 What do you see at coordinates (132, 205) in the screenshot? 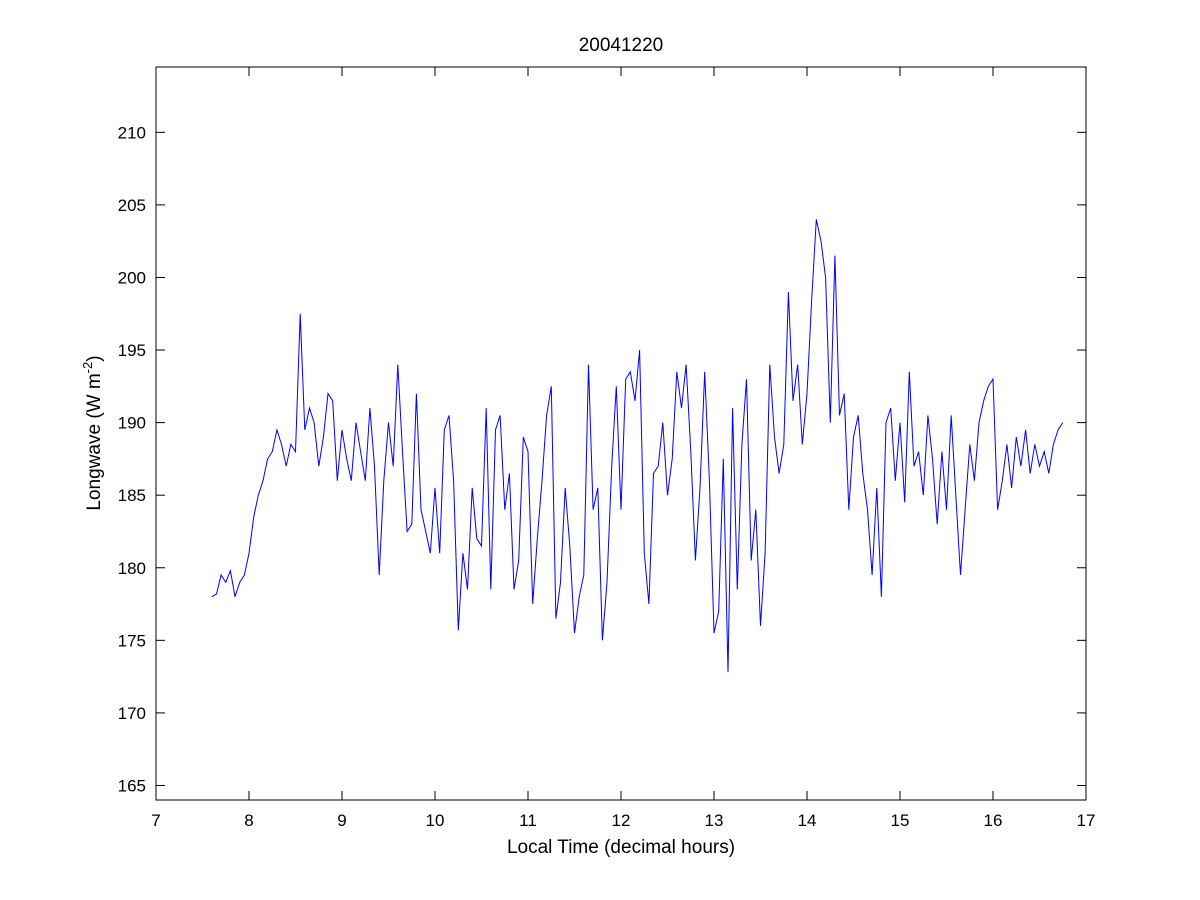
I see `y-tick-label: 205` at bounding box center [132, 205].